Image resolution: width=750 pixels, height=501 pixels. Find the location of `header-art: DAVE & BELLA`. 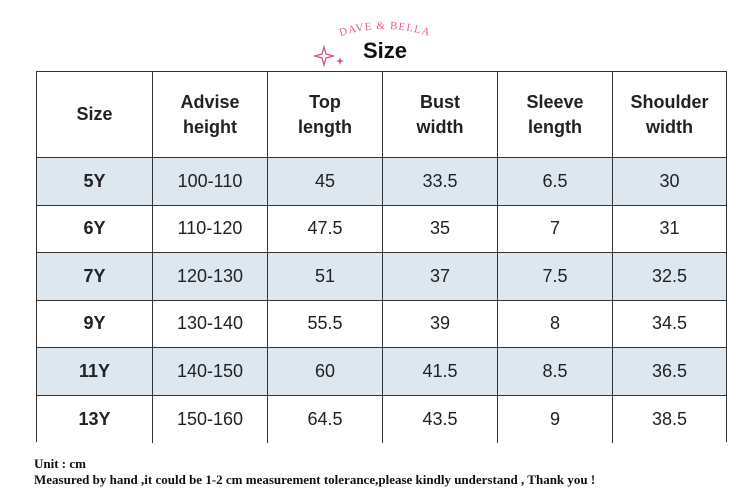

header-art: DAVE & BELLA is located at coordinates (372, 44).